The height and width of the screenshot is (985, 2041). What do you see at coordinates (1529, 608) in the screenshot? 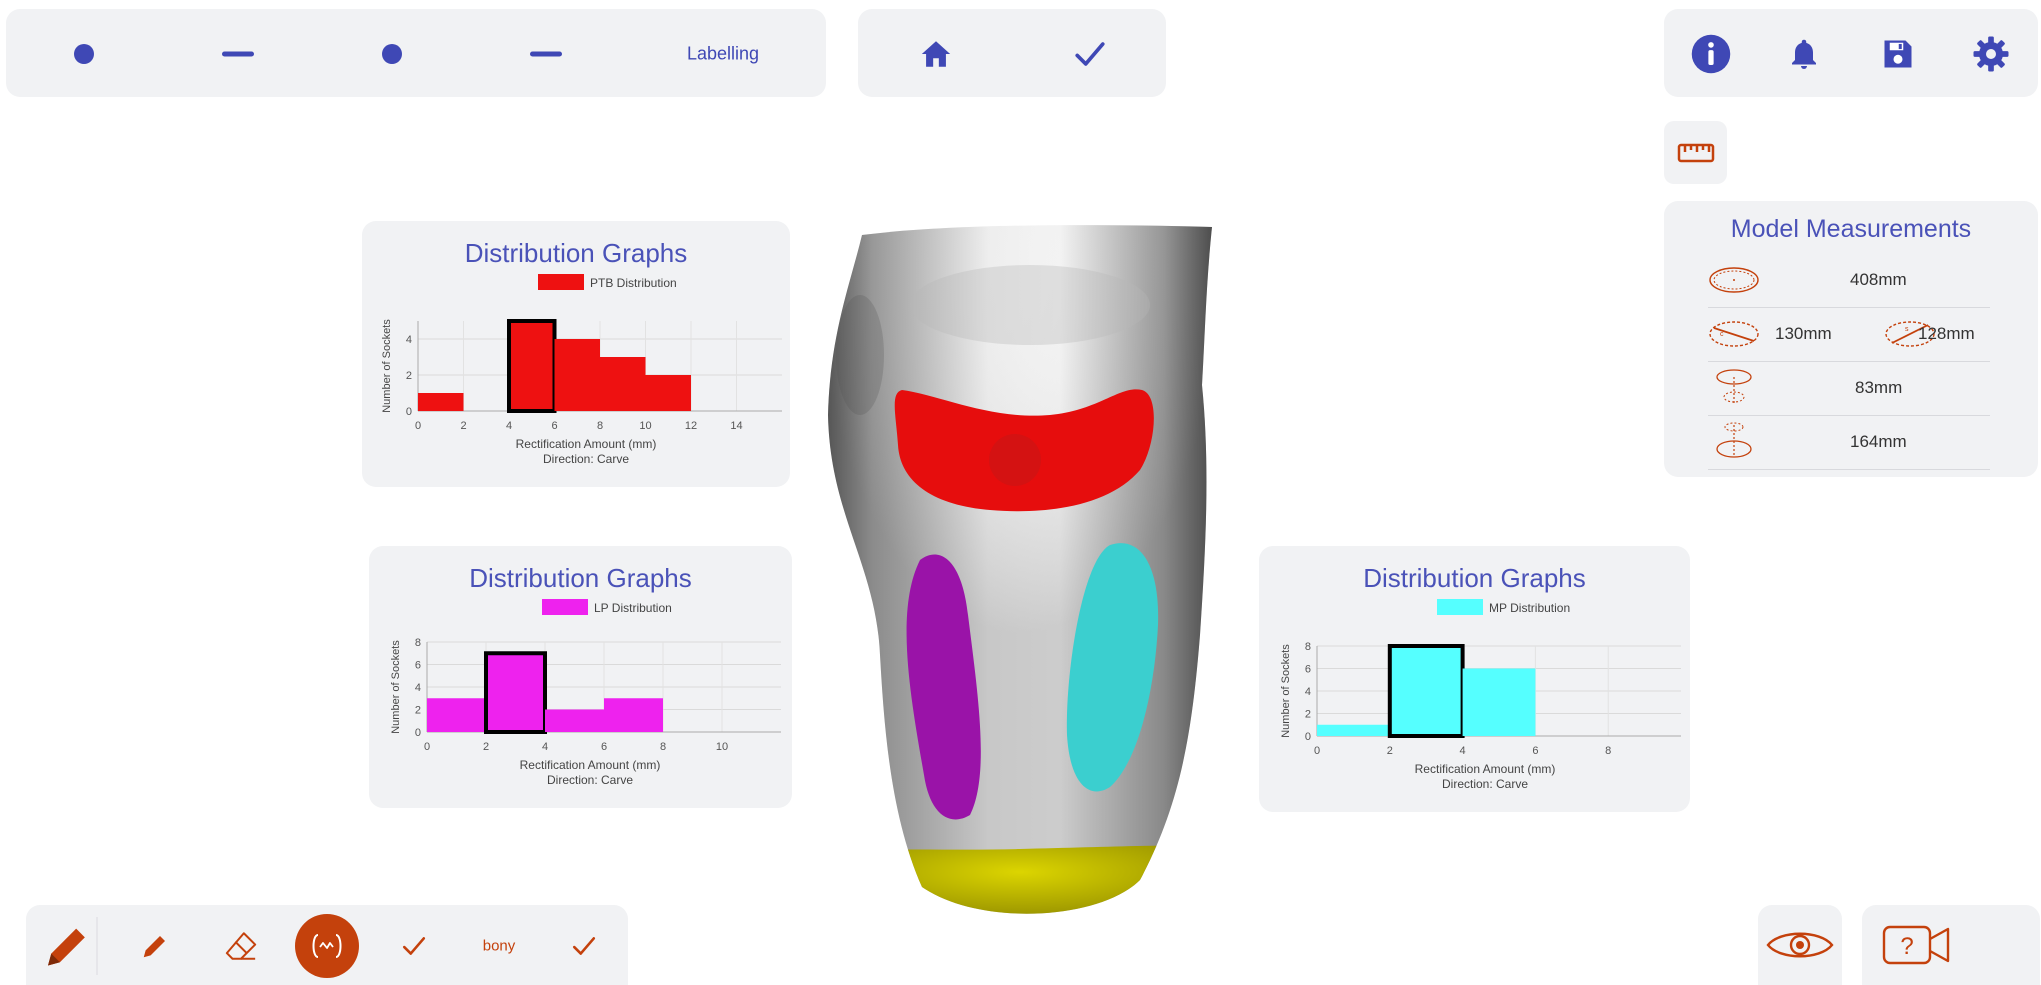
I see `legend-label: MP Distribution` at bounding box center [1529, 608].